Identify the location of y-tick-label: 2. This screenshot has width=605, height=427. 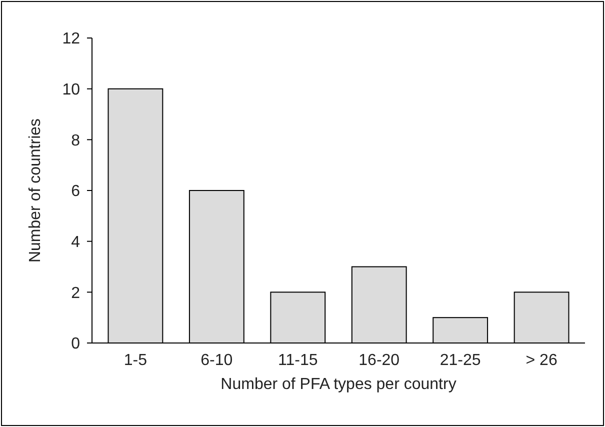
(75, 293).